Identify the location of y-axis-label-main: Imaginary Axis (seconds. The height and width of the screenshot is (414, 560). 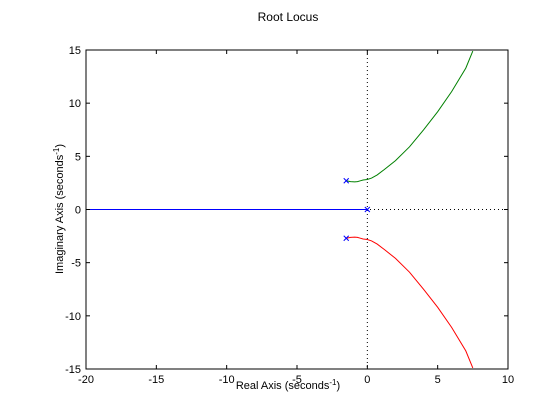
(60, 214).